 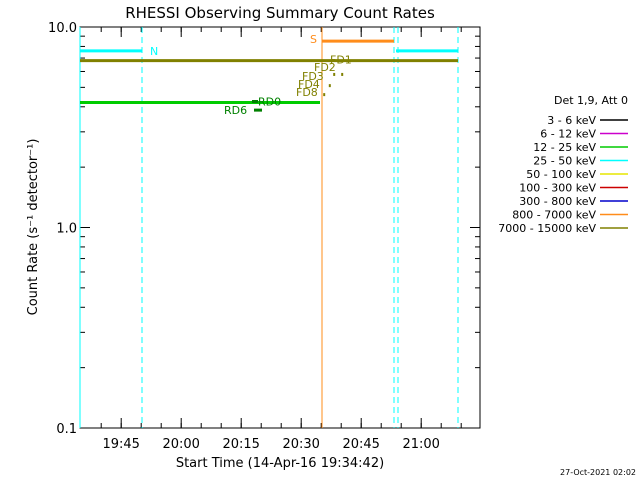 I want to click on annotation-label: RD0, so click(x=269, y=102).